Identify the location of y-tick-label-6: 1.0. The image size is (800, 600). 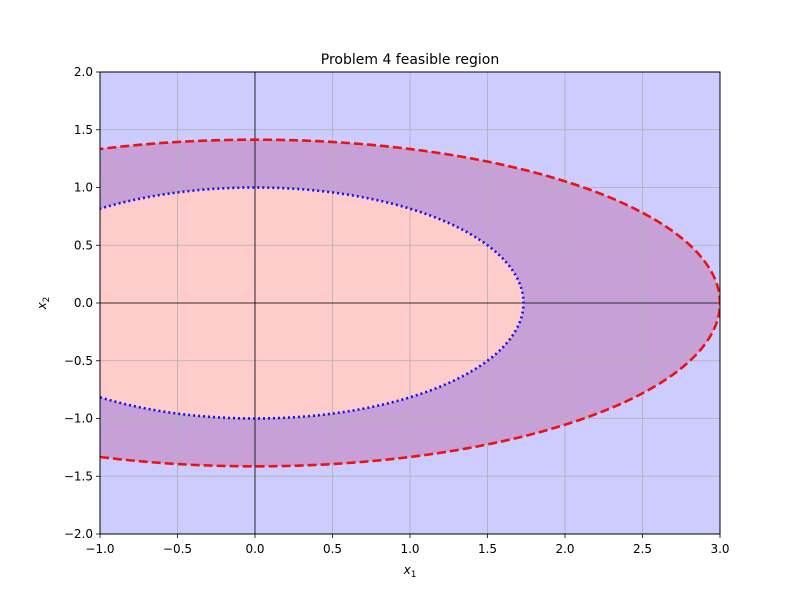
(83, 188).